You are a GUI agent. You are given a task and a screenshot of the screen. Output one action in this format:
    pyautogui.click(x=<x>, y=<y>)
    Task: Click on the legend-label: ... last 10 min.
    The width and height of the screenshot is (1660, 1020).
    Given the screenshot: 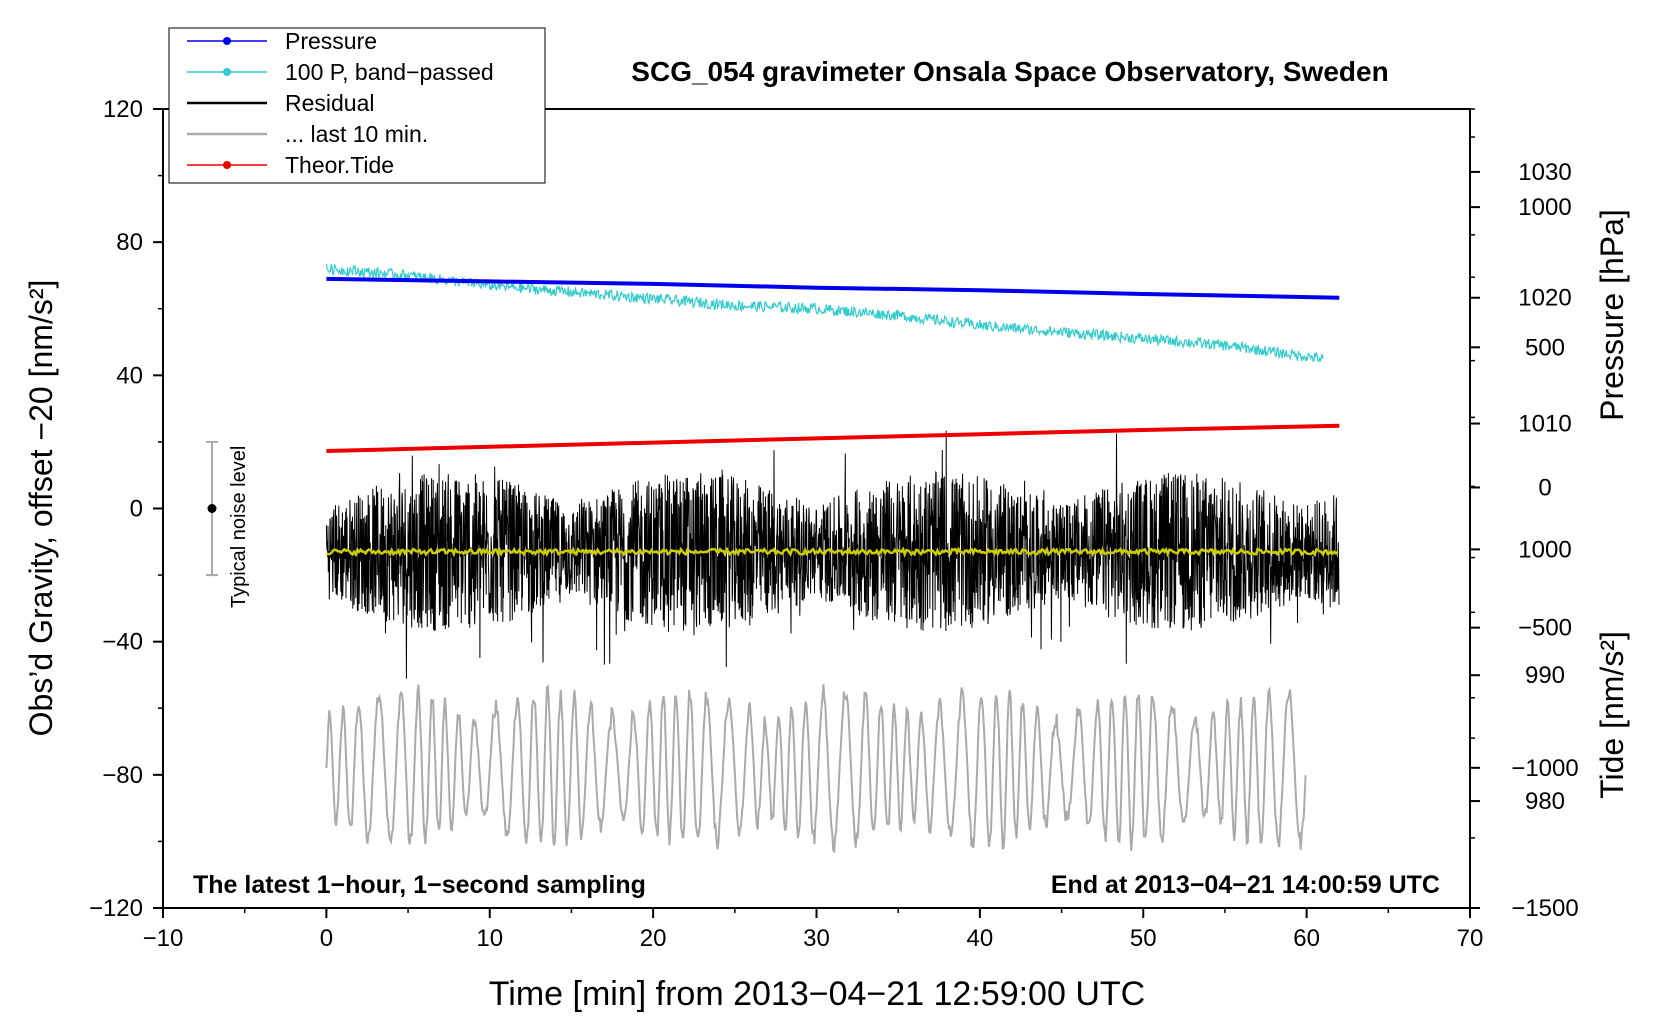 What is the action you would take?
    pyautogui.click(x=356, y=134)
    